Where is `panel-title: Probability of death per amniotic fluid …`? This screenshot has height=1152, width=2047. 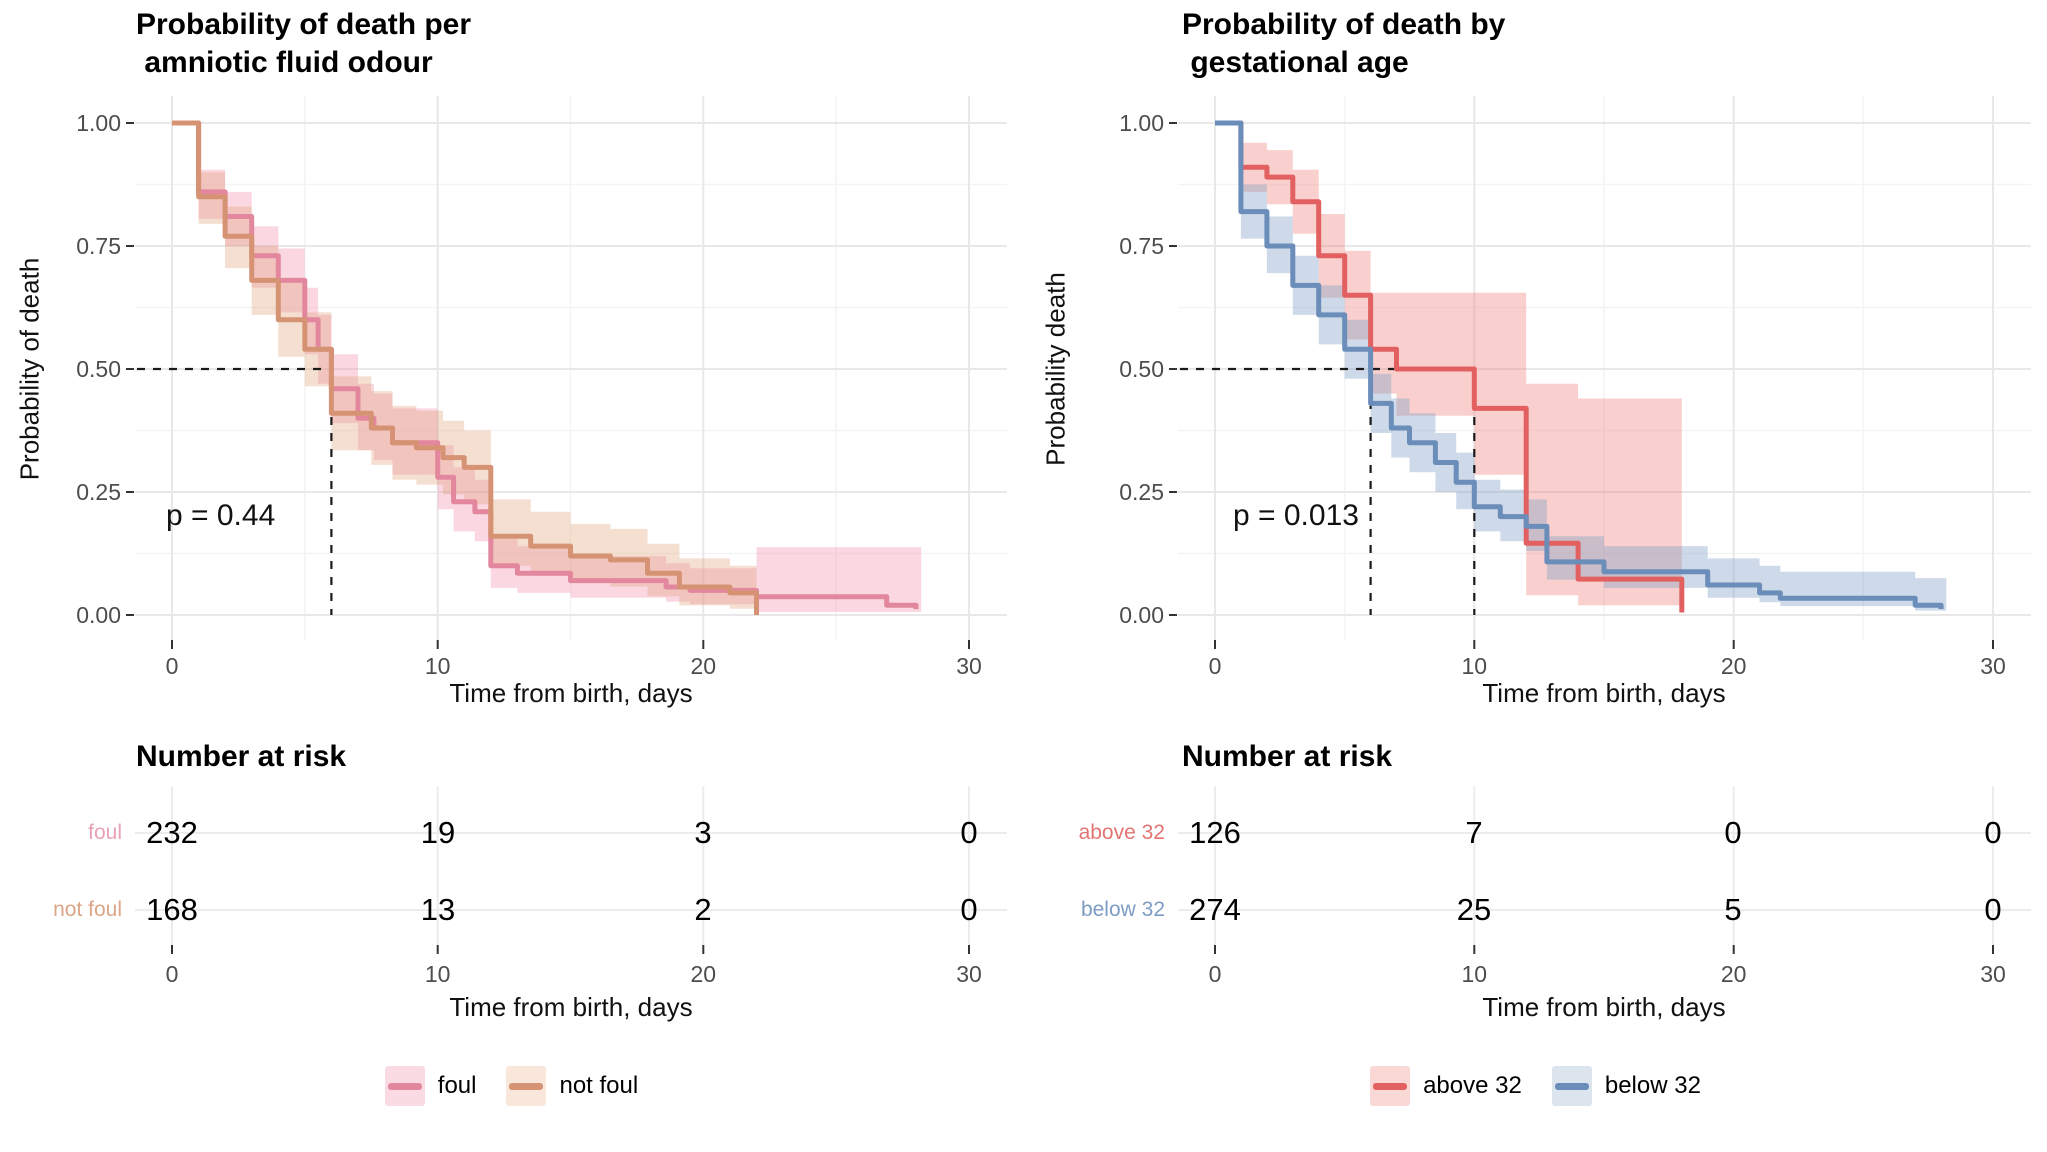
panel-title: Probability of death per amniotic fluid … is located at coordinates (304, 43).